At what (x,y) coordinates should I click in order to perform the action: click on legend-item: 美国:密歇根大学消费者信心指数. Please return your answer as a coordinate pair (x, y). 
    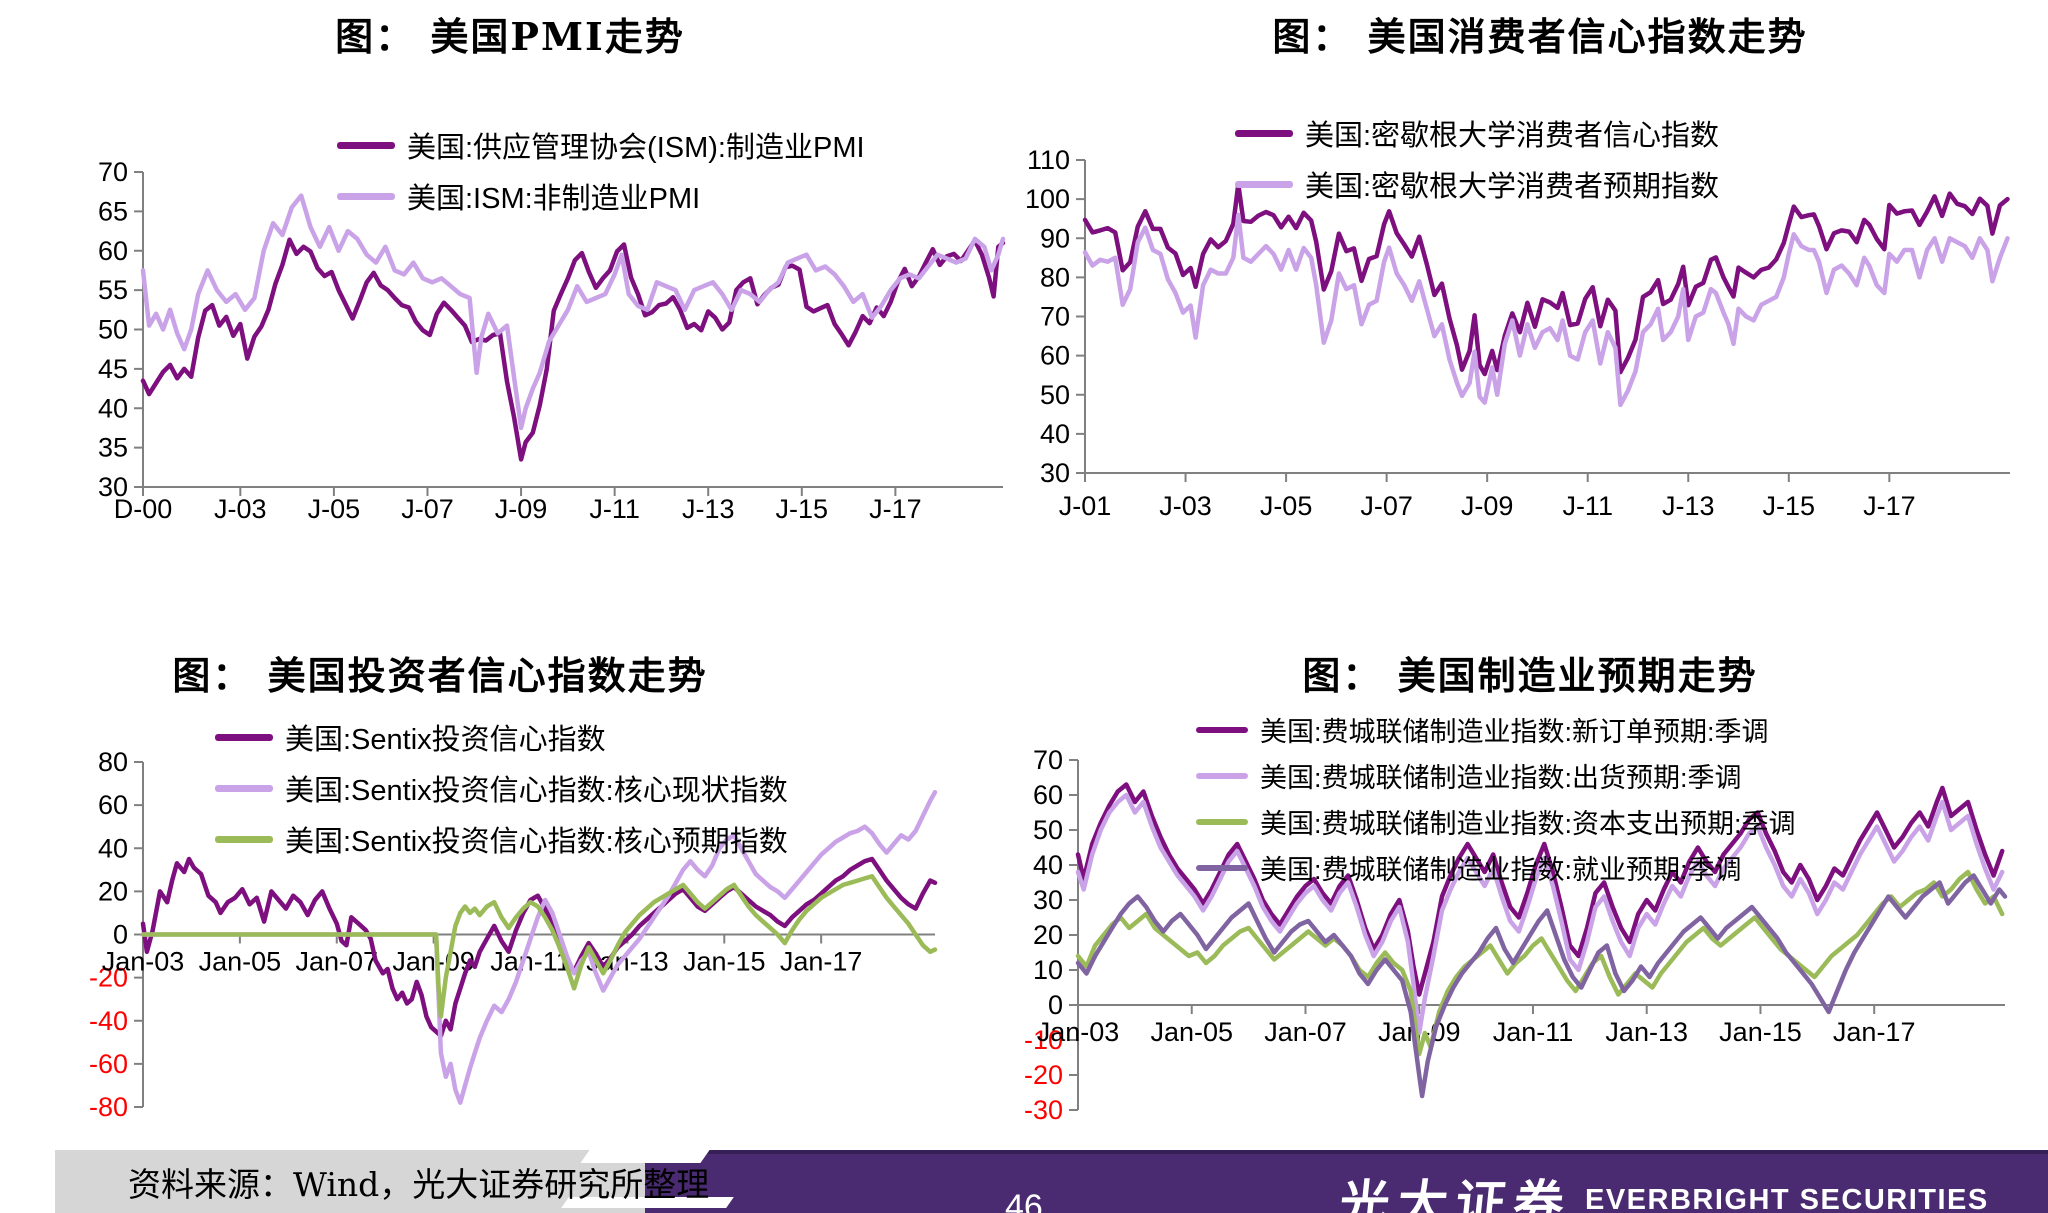
    Looking at the image, I should click on (1477, 133).